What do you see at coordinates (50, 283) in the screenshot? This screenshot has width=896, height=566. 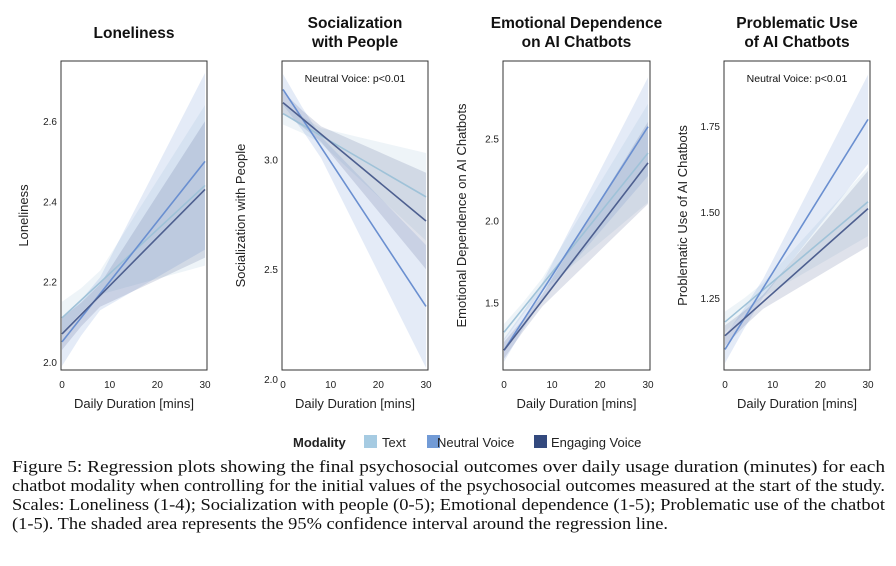 I see `y-tick-label: 2.2` at bounding box center [50, 283].